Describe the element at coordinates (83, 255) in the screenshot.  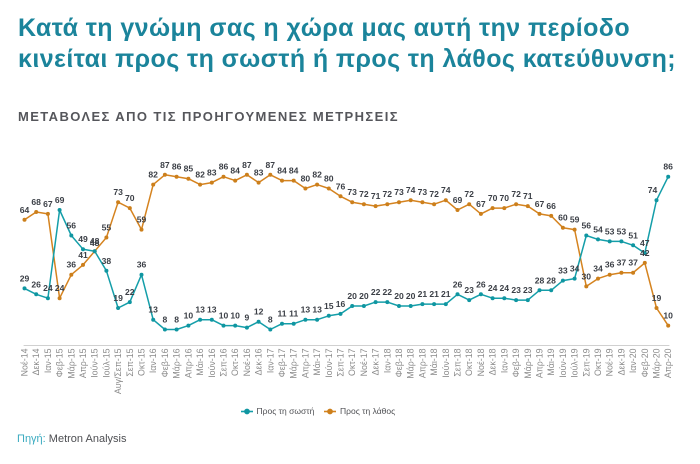
I see `svg-text: 41` at that location.